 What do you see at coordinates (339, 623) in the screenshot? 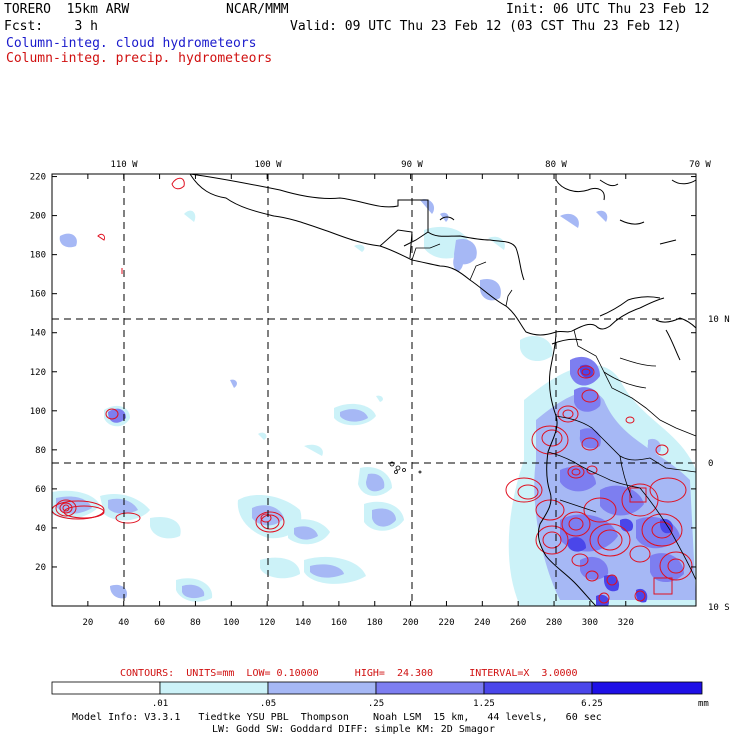
I see `x-tick-label: 160` at bounding box center [339, 623].